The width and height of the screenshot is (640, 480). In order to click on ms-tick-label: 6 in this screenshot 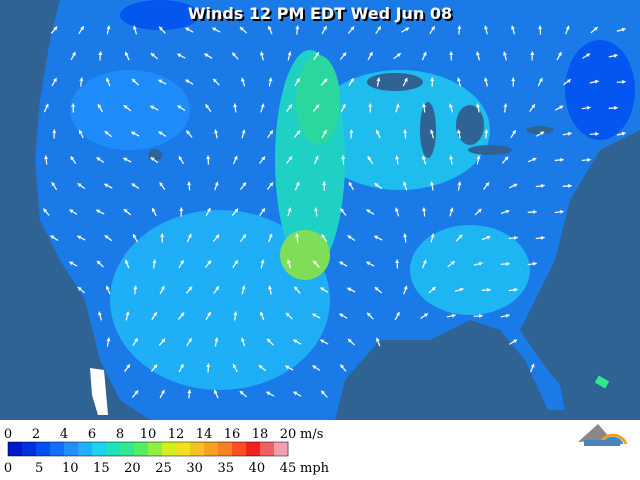, I will do `click(92, 434)`.